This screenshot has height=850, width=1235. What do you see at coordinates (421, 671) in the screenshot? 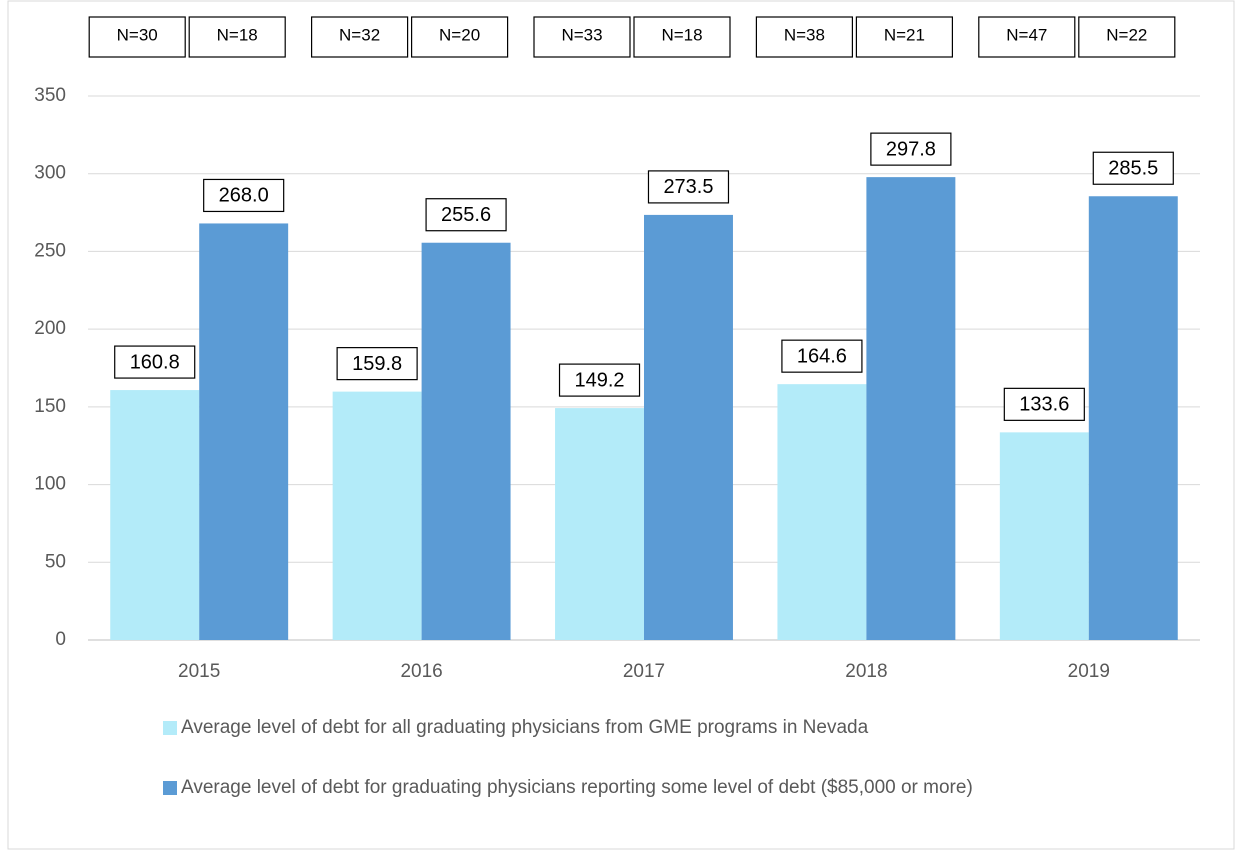
I see `x-tick-label: 2016` at bounding box center [421, 671].